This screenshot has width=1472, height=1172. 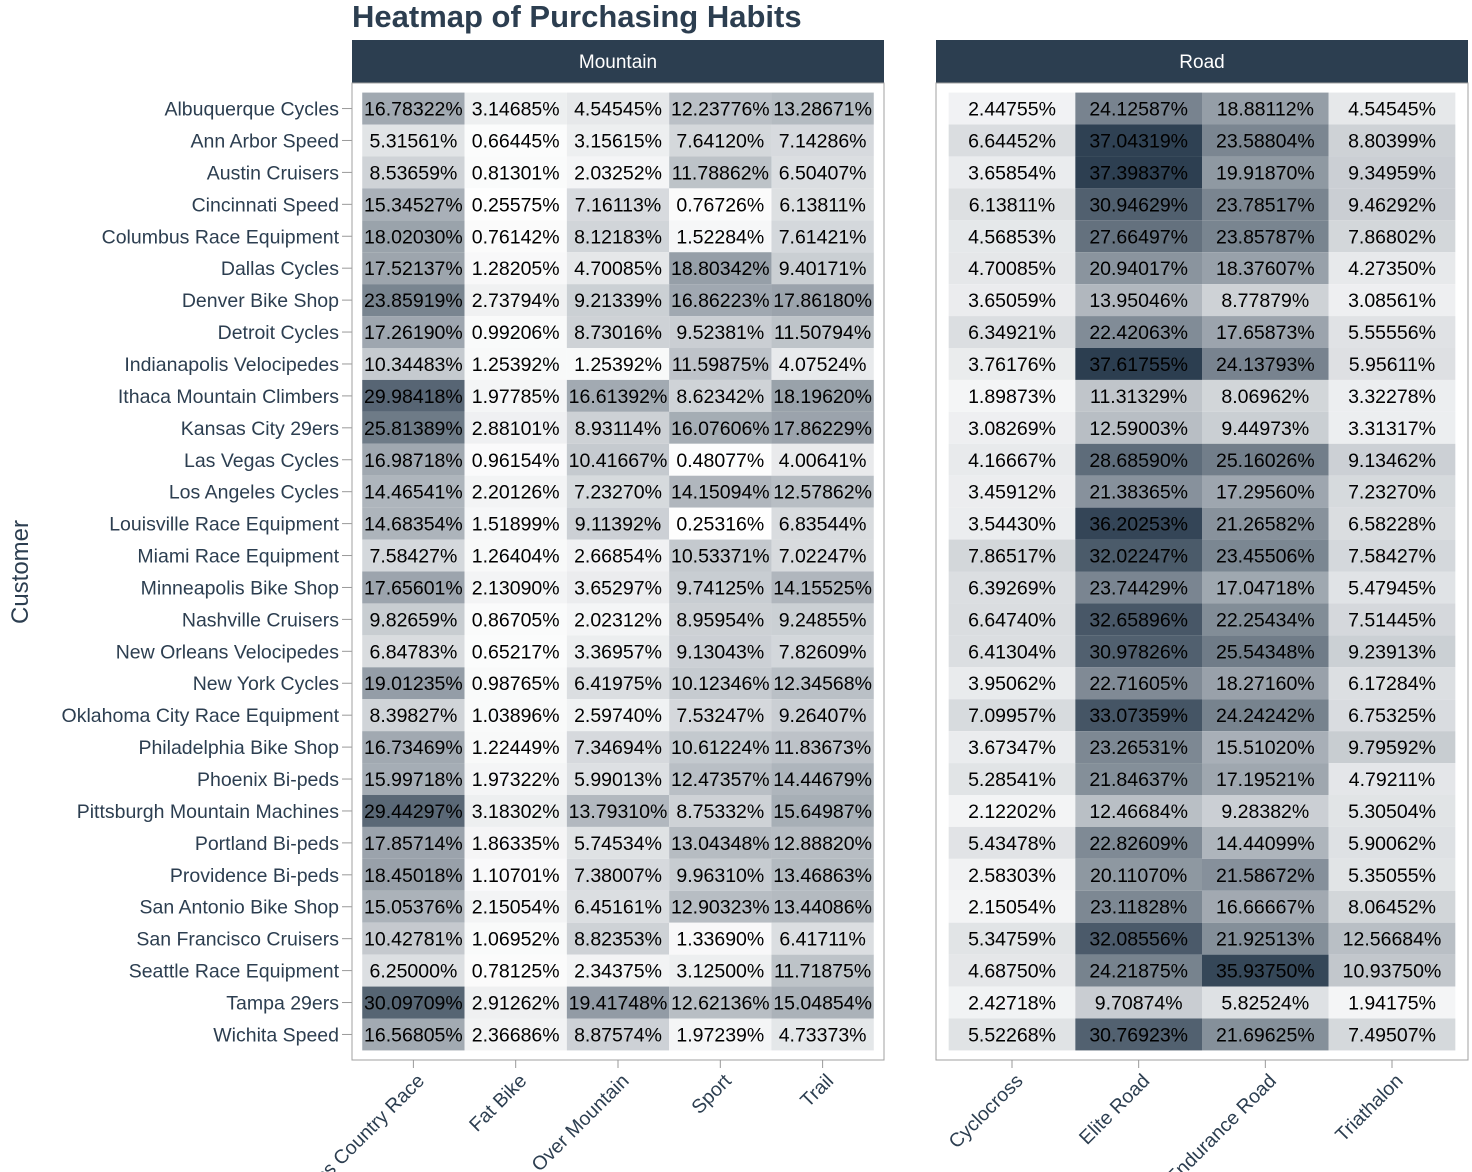 What do you see at coordinates (221, 237) in the screenshot?
I see `row-label: Columbus Race Equipment` at bounding box center [221, 237].